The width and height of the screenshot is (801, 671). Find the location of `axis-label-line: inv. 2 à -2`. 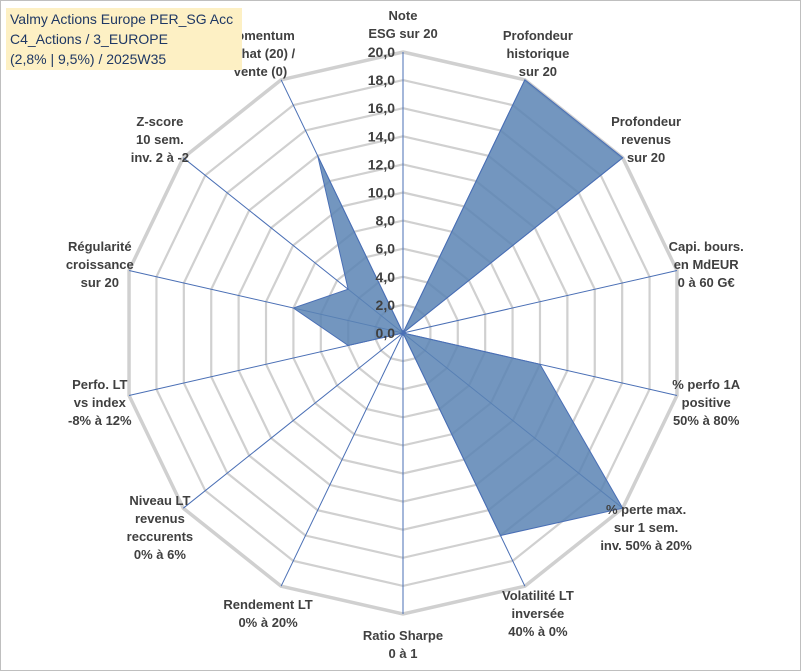

axis-label-line: inv. 2 à -2 is located at coordinates (160, 157).